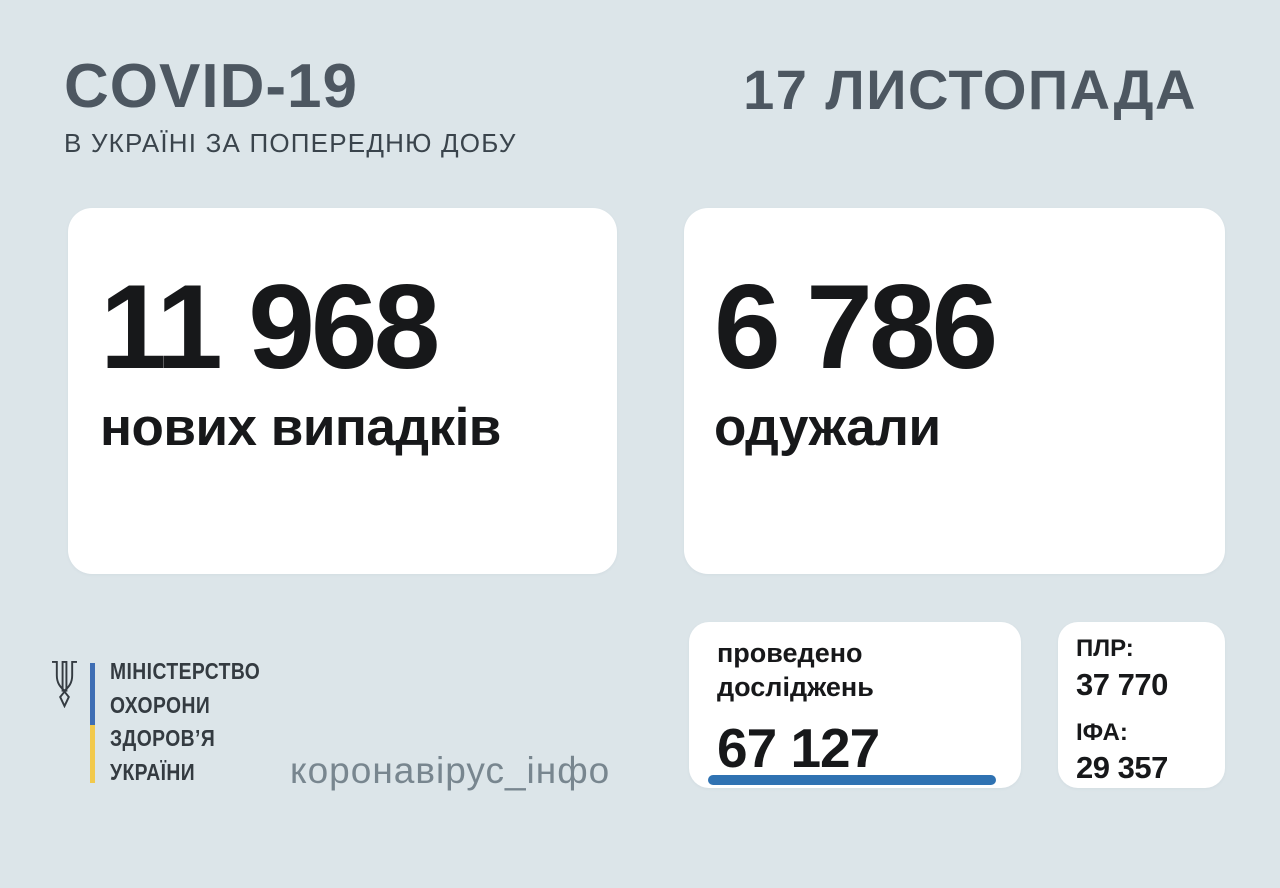  Describe the element at coordinates (290, 143) in the screenshot. I see `page-subtitle: В УКРАЇНІ ЗА ПОПЕРЕДНЮ ДОБУ` at that location.